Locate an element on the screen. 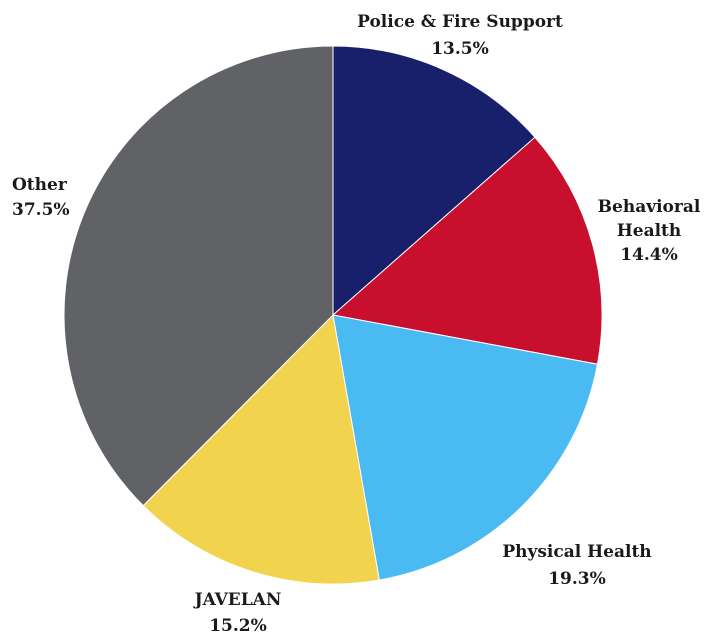 The height and width of the screenshot is (636, 723). pie-slice-javelan is located at coordinates (261, 449).